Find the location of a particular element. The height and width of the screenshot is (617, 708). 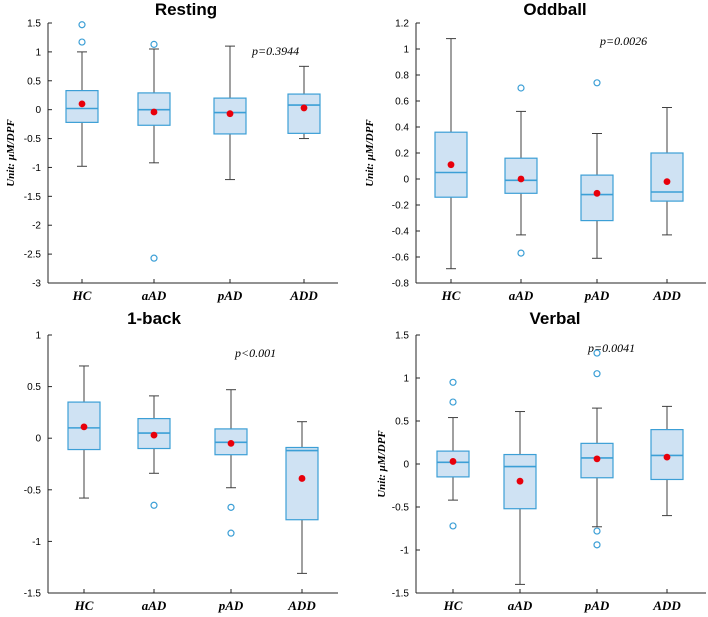

y-tick-label: 0.4 is located at coordinates (402, 128).